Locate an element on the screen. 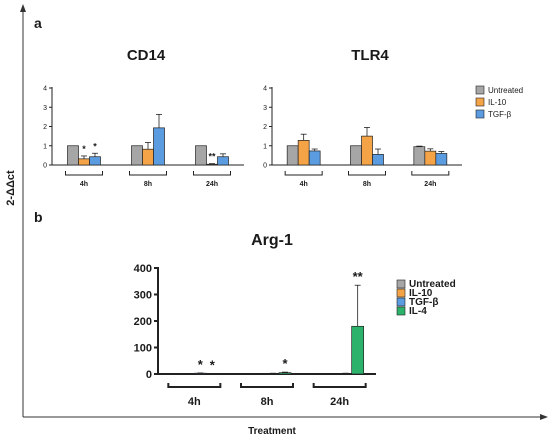 The image size is (550, 441). arg-1-significance-1: * is located at coordinates (213, 364).